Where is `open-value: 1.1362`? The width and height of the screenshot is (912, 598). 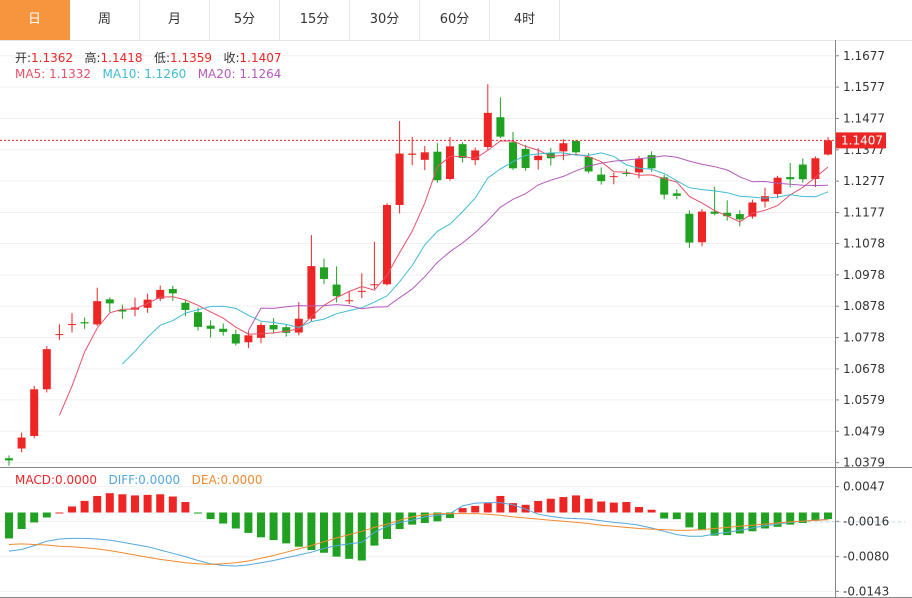
open-value: 1.1362 is located at coordinates (52, 58).